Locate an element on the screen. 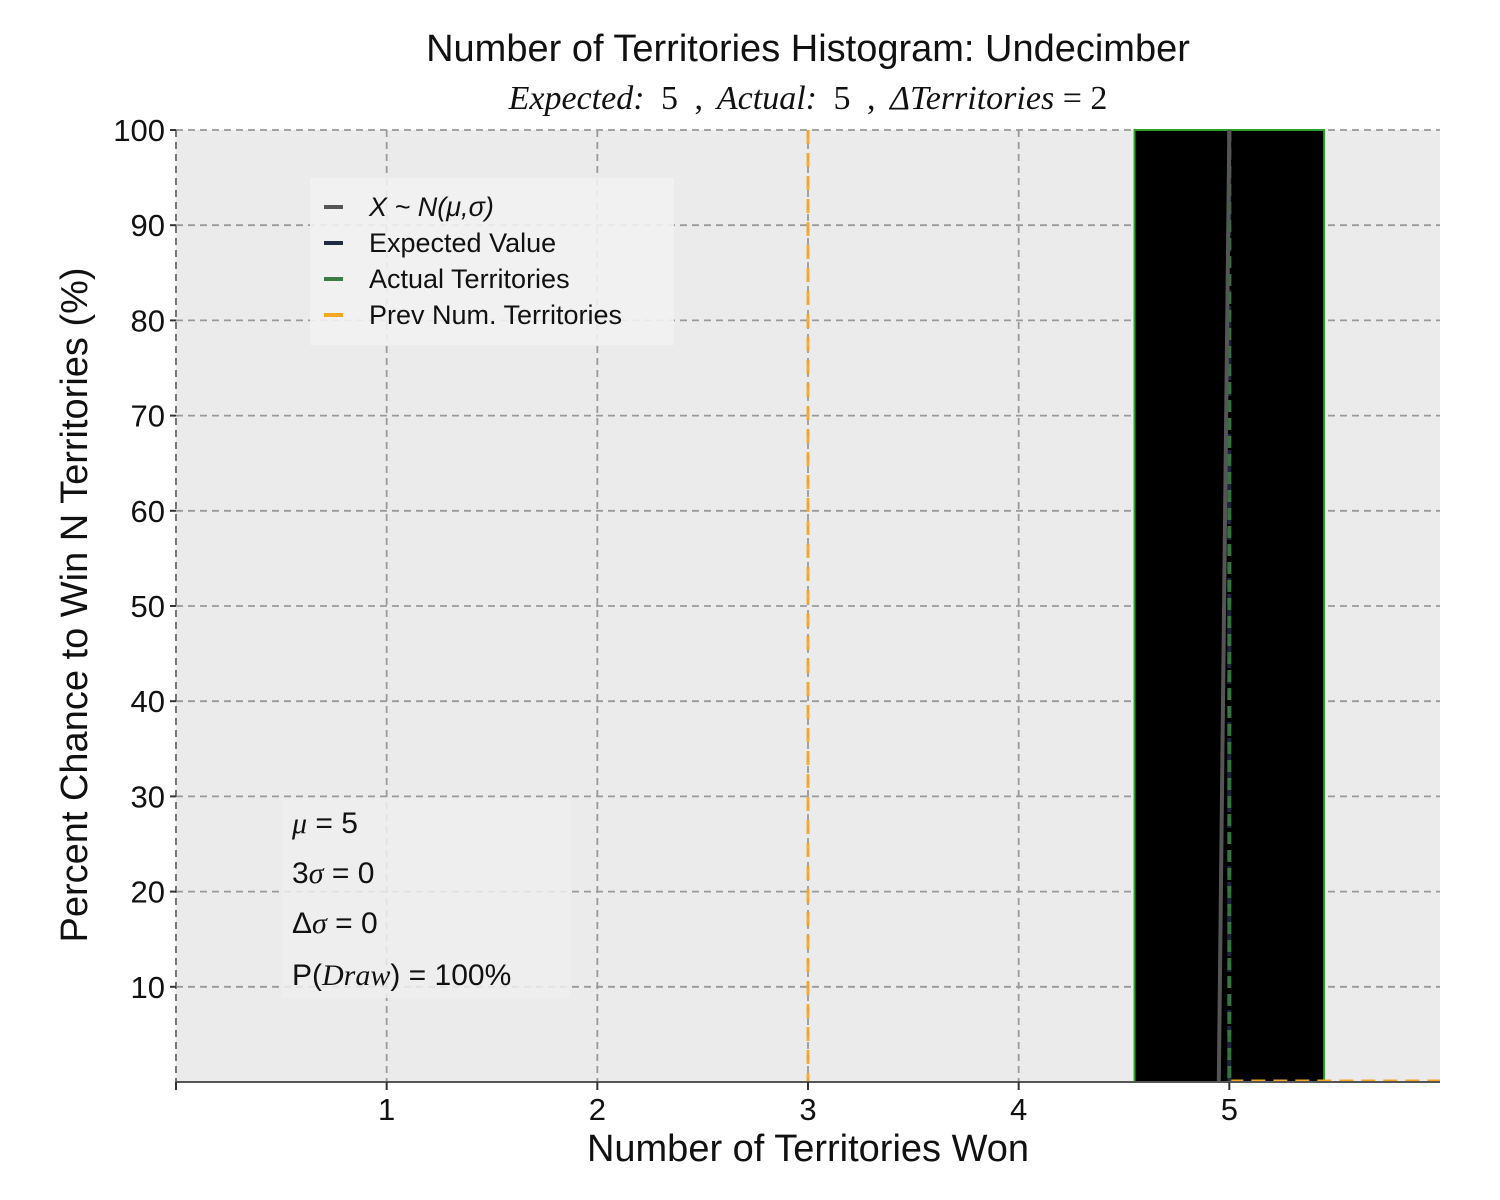 The width and height of the screenshot is (1500, 1200). x-tick-label-5: 5 is located at coordinates (1229, 1109).